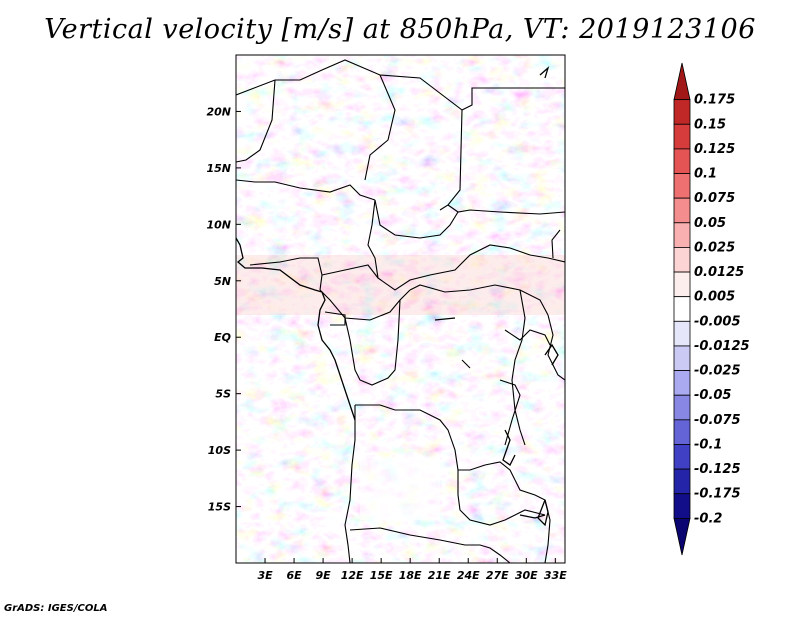  I want to click on colorbar-label: -0.005, so click(717, 321).